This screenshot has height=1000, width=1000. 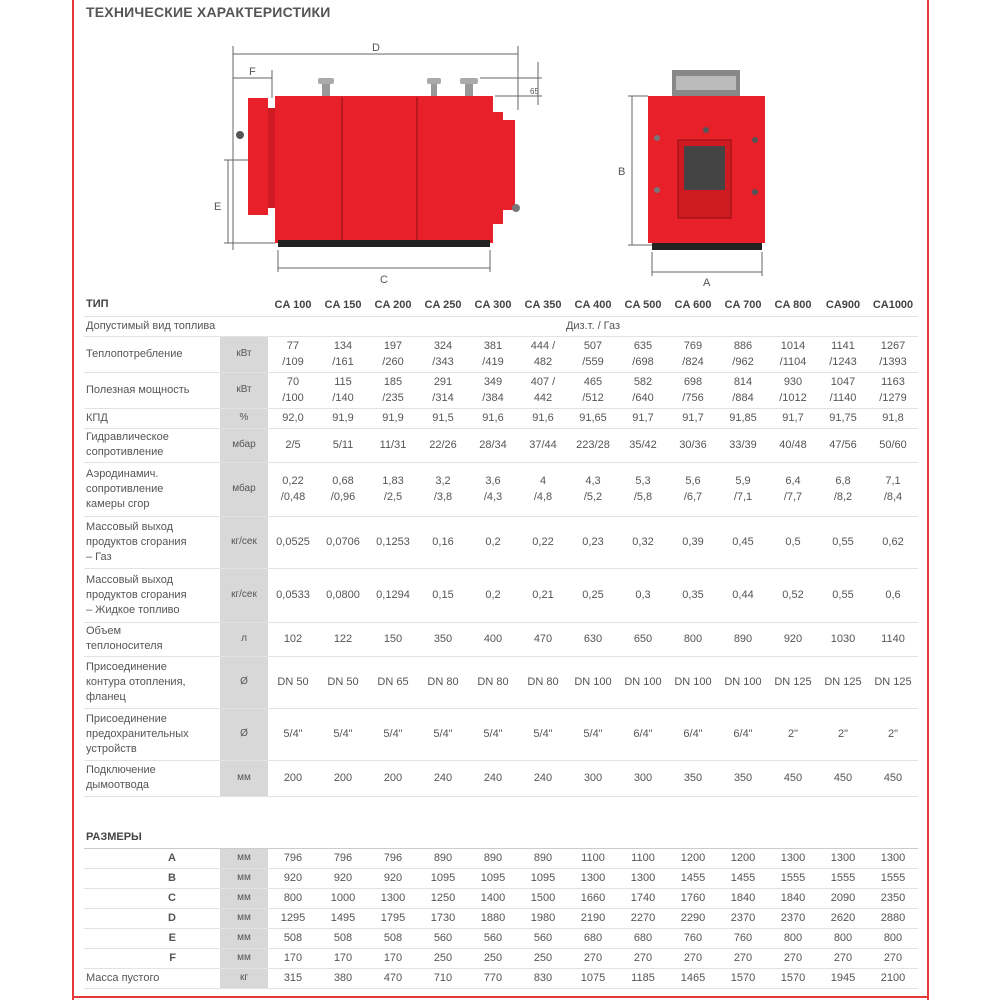 I want to click on row-label: Подключение дымоотвода, so click(x=152, y=778).